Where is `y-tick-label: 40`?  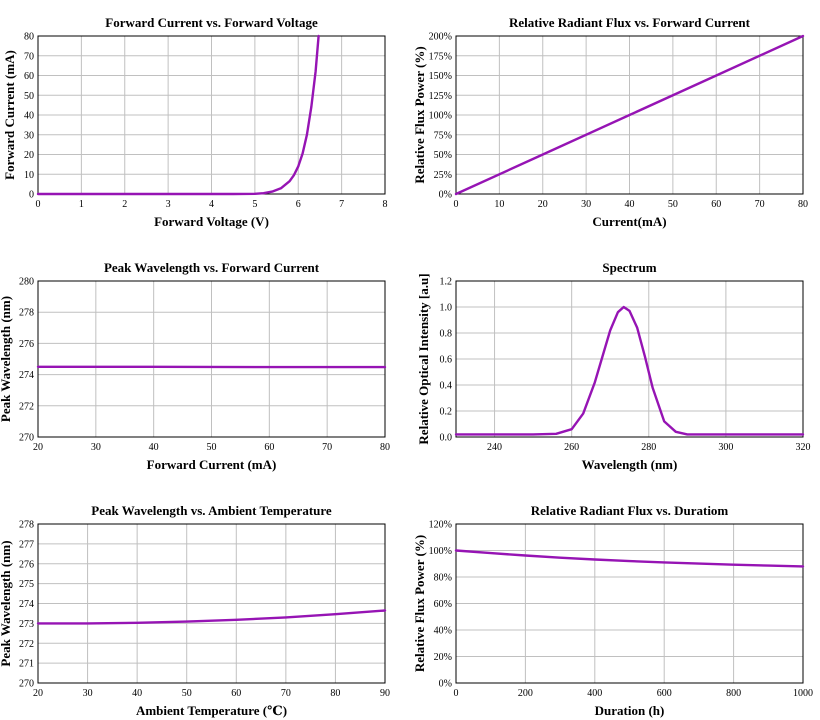 y-tick-label: 40 is located at coordinates (29, 116).